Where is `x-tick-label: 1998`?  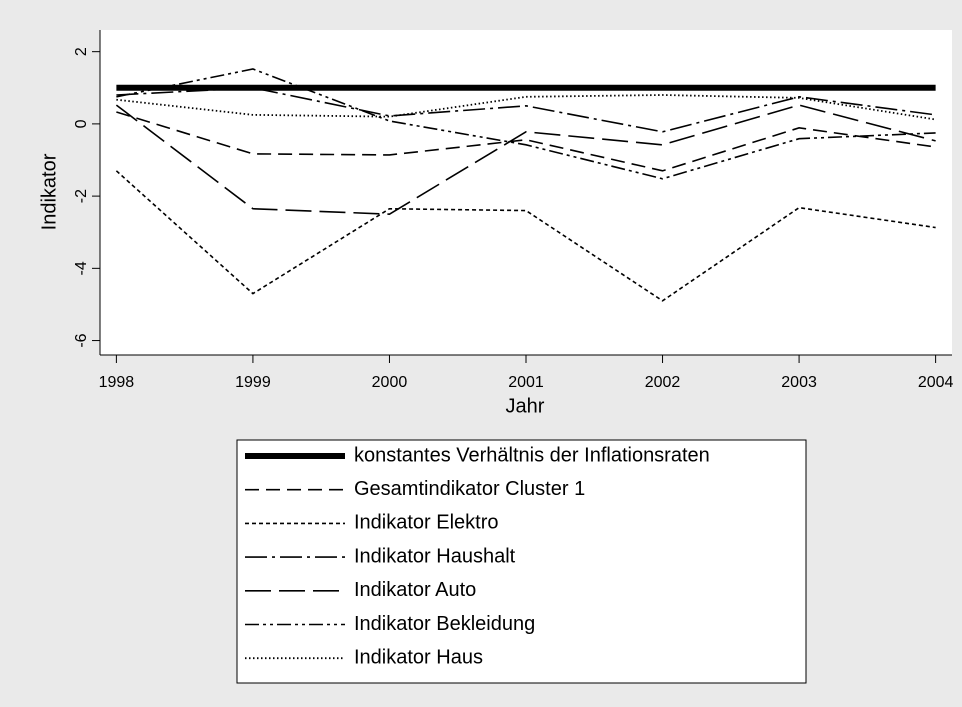 x-tick-label: 1998 is located at coordinates (117, 382).